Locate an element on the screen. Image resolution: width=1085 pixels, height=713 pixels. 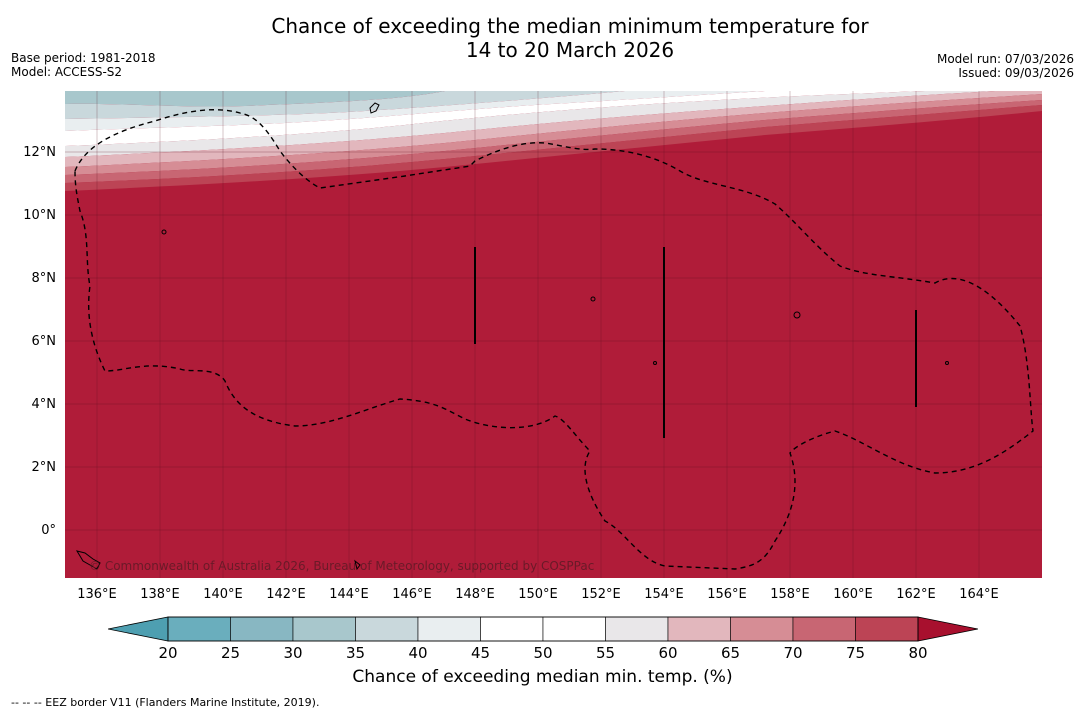
colorbar-segments is located at coordinates (543, 629).